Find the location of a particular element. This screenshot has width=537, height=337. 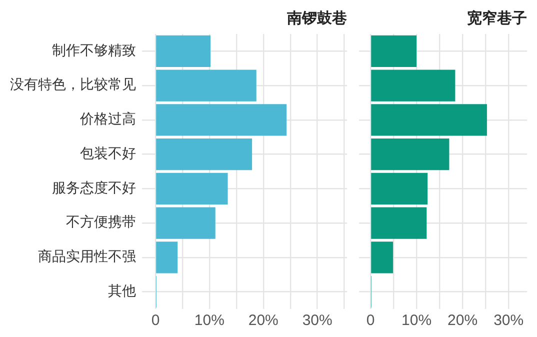

y-tick-label: 不方便携带 is located at coordinates (101, 222).